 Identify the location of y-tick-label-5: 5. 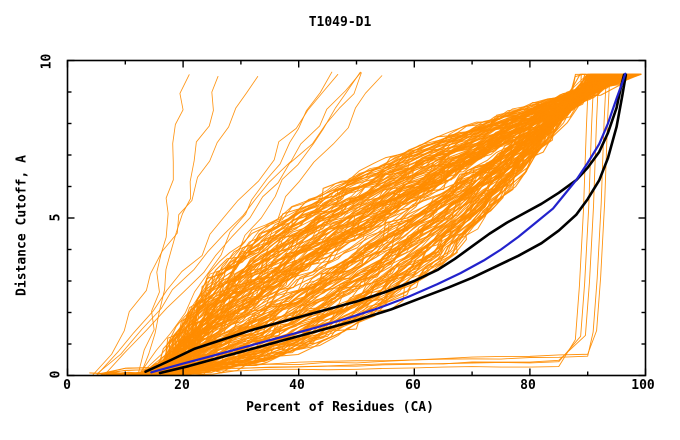
(56, 217).